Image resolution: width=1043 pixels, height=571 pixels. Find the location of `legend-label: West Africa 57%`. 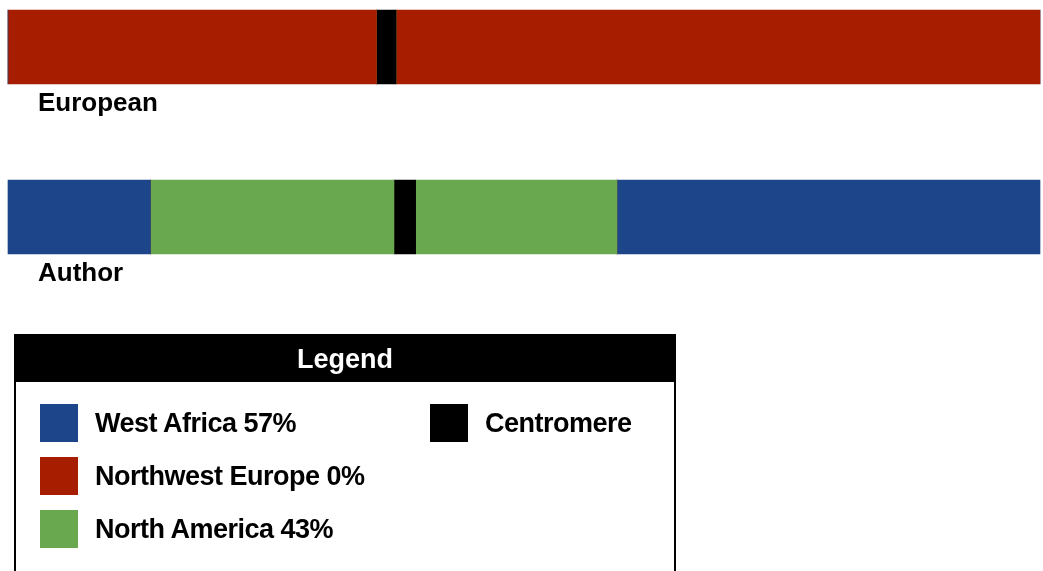

legend-label: West Africa 57% is located at coordinates (196, 423).